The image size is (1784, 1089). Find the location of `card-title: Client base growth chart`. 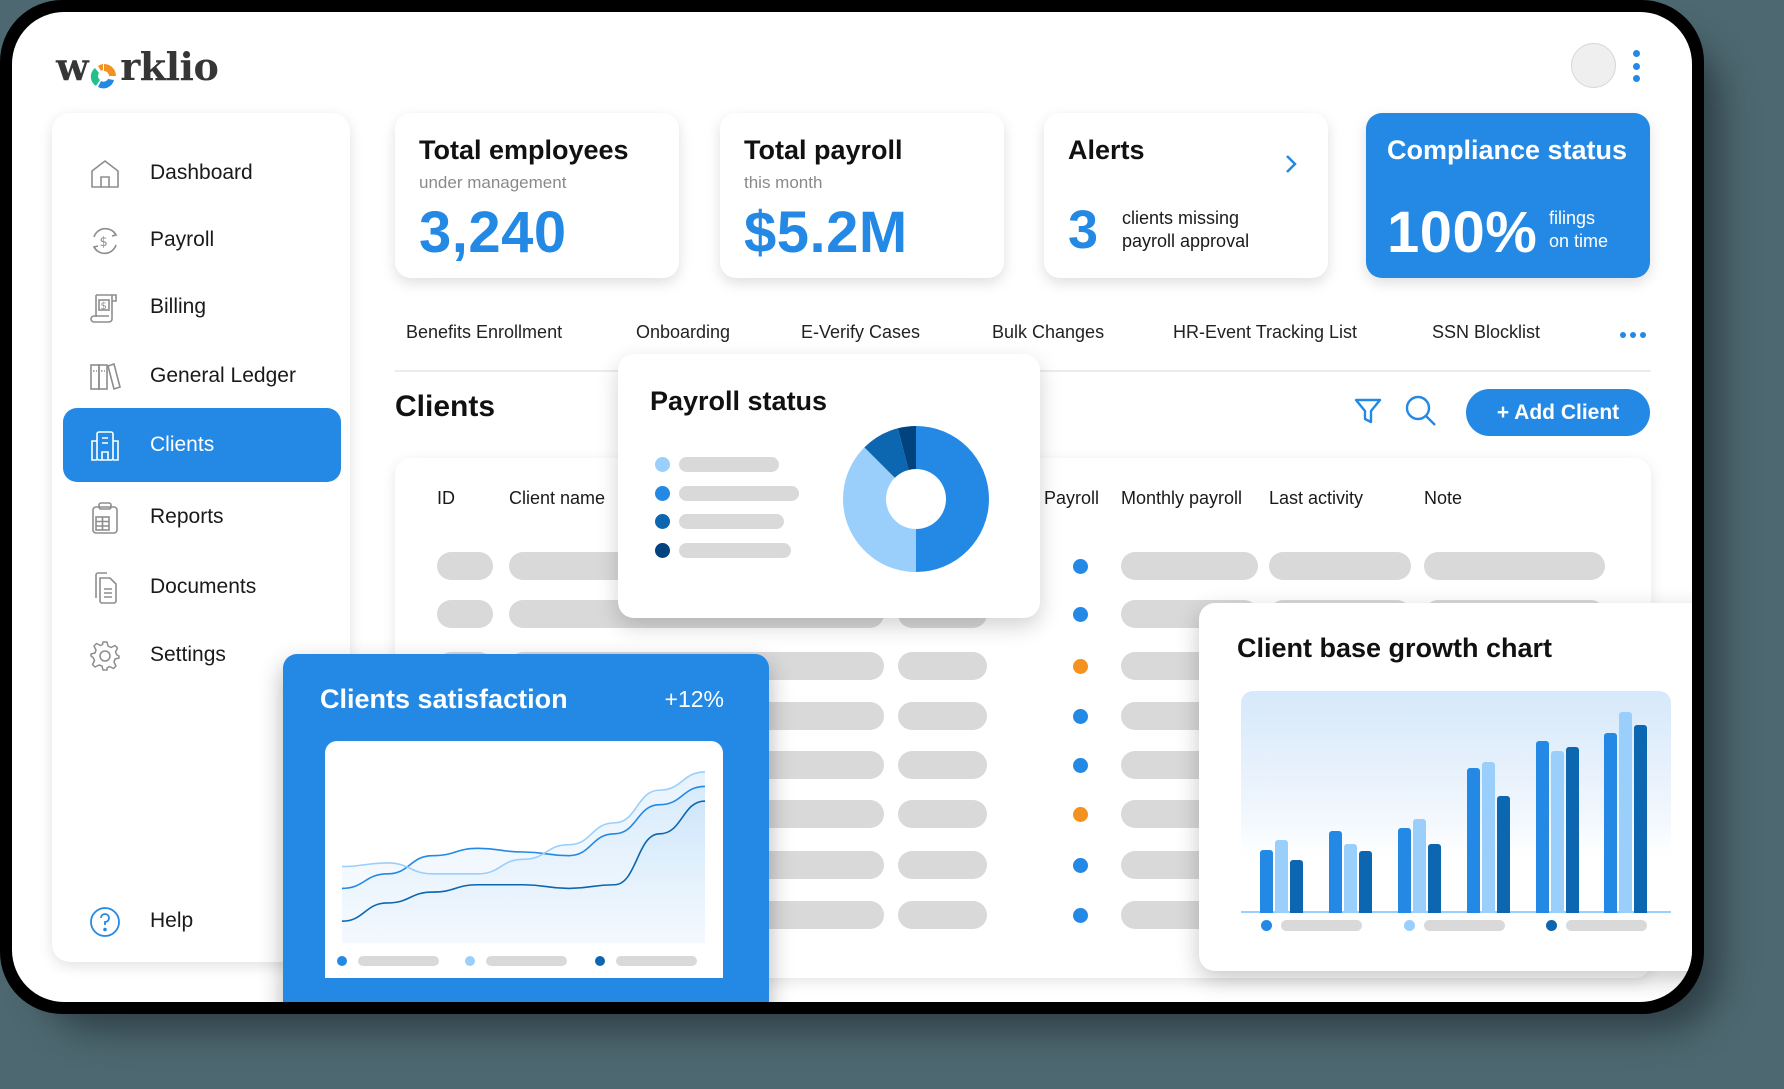

card-title: Client base growth chart is located at coordinates (1395, 648).